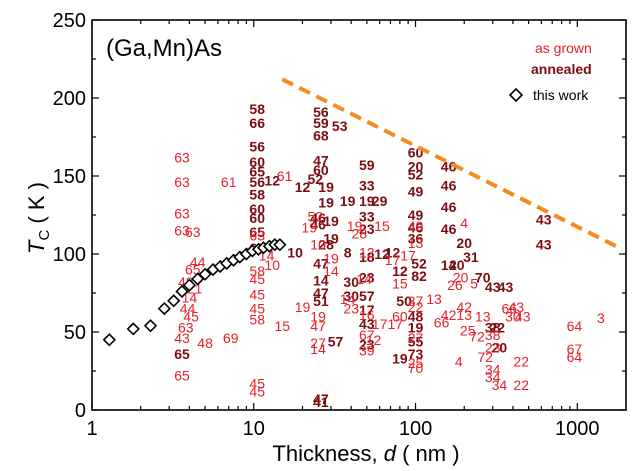 The image size is (642, 471). I want to click on as-grown-point-label: 20, so click(461, 277).